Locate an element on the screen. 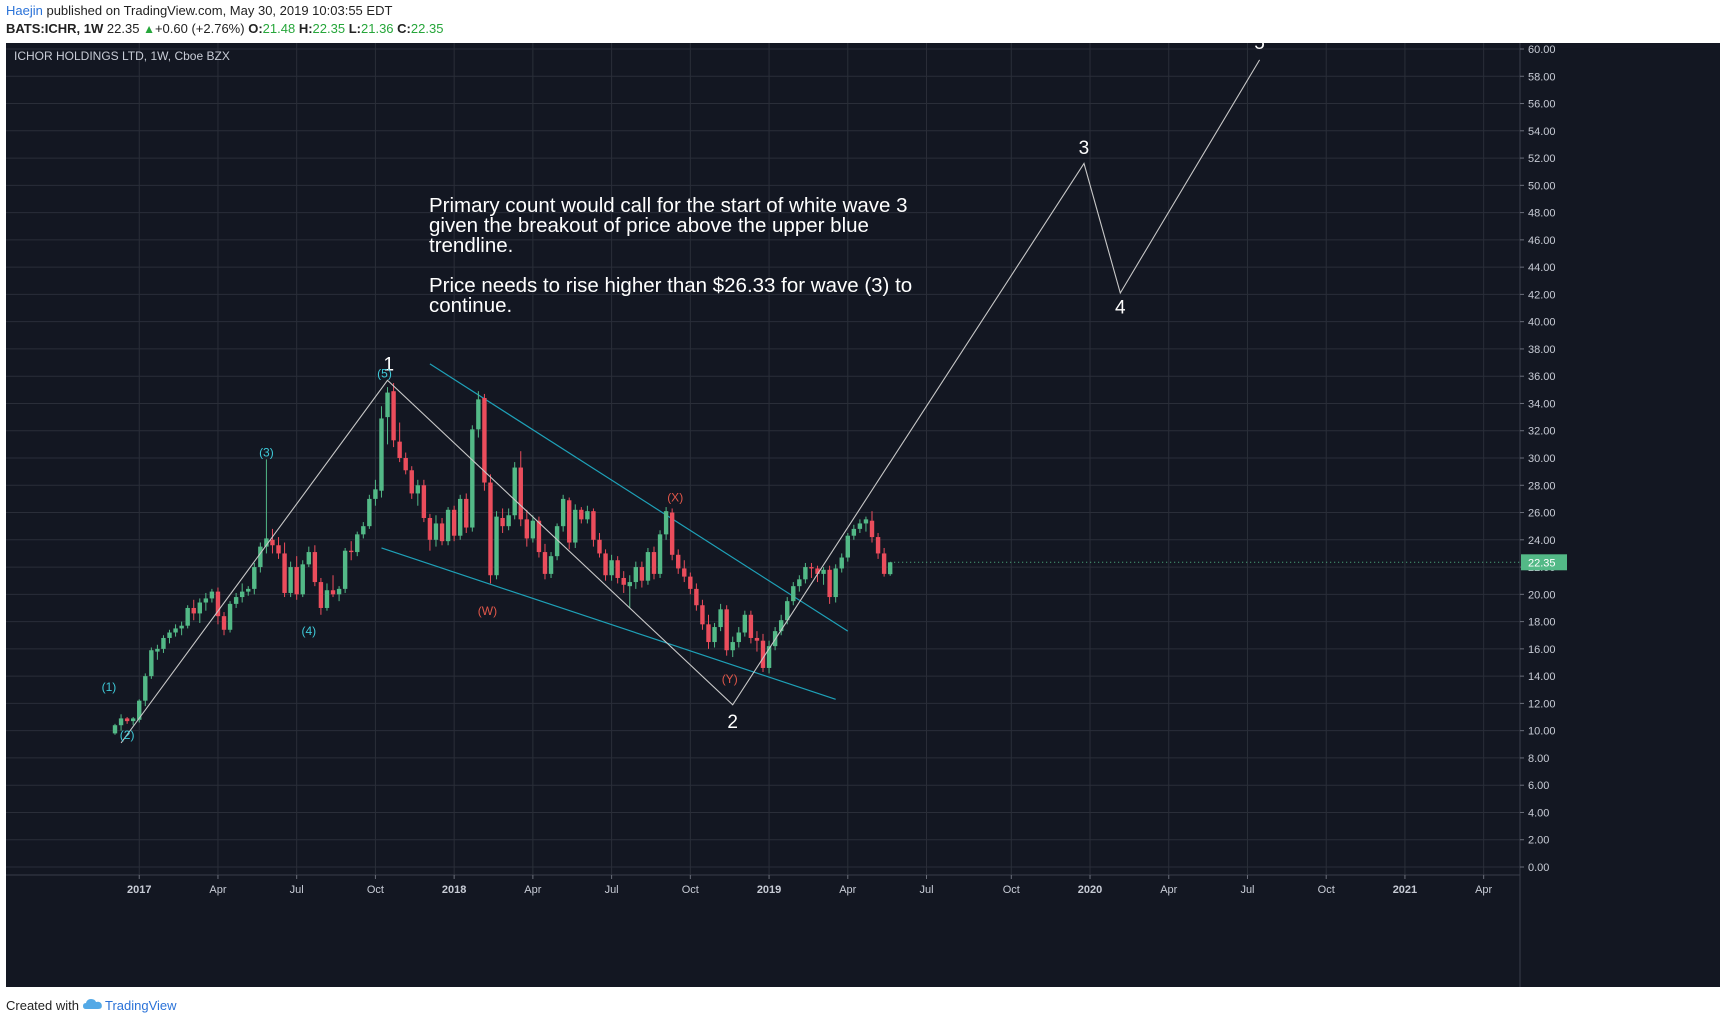 The width and height of the screenshot is (1726, 1024). blue-trendlines is located at coordinates (615, 531).